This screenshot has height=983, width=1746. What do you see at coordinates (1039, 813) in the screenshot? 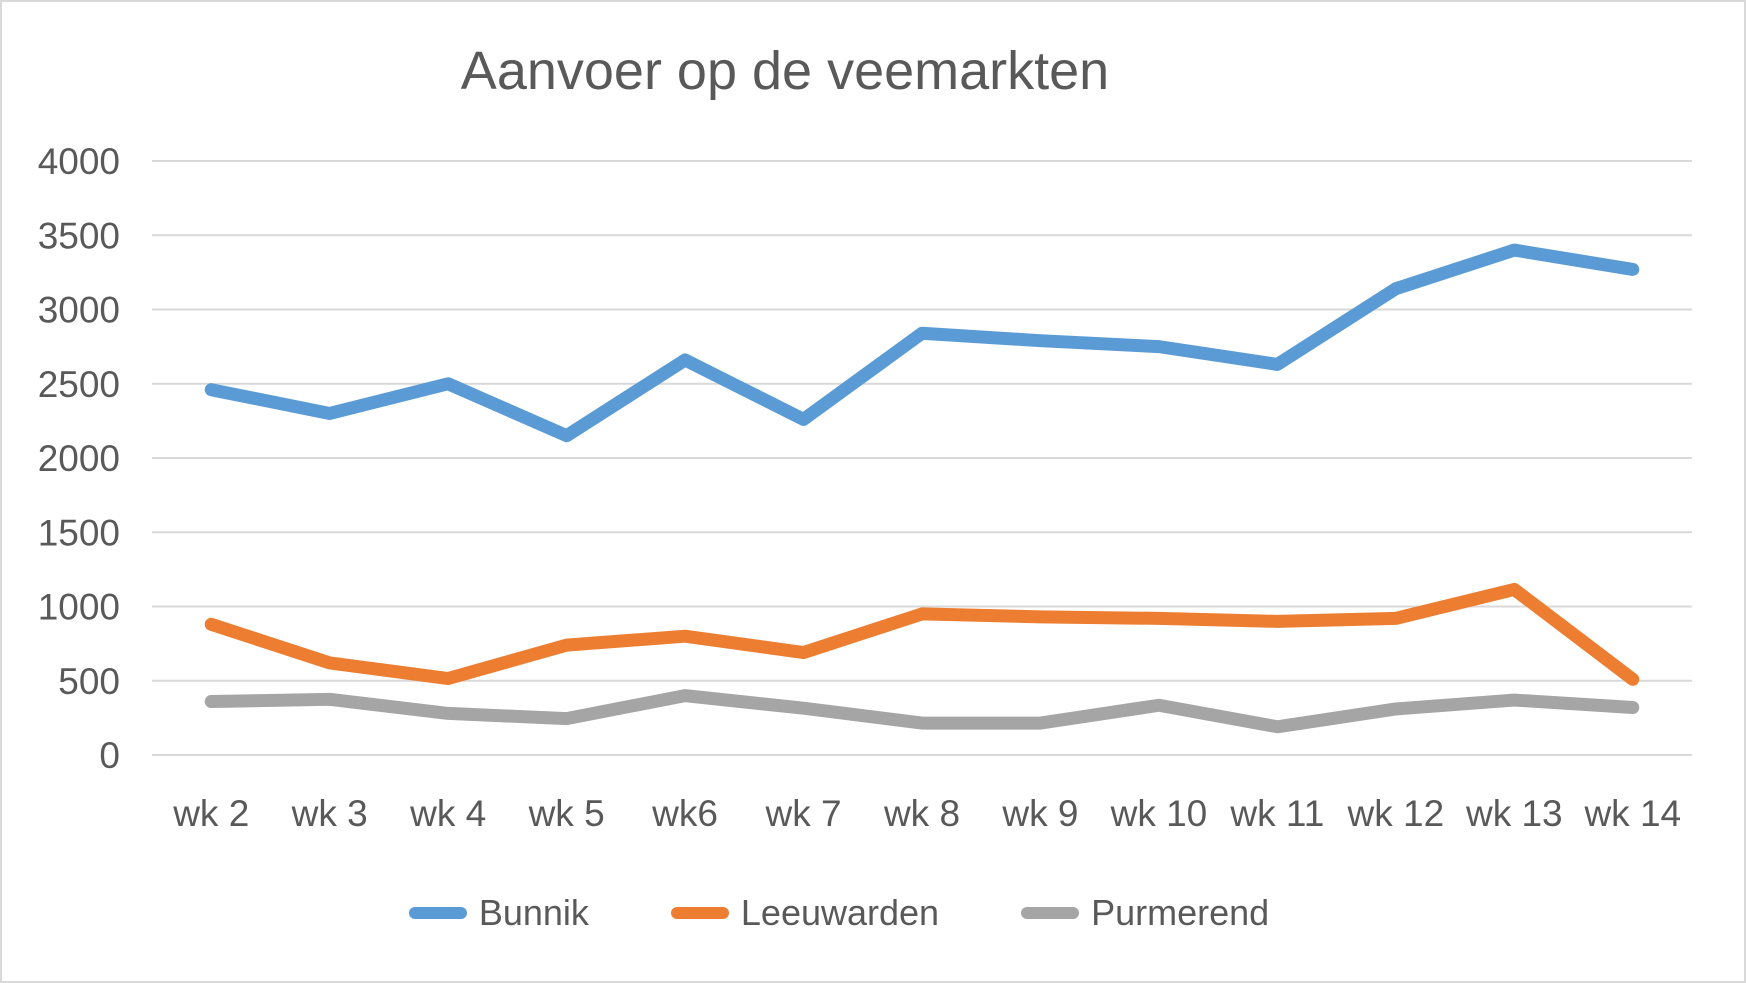
I see `x-tick-label: wk 9` at bounding box center [1039, 813].